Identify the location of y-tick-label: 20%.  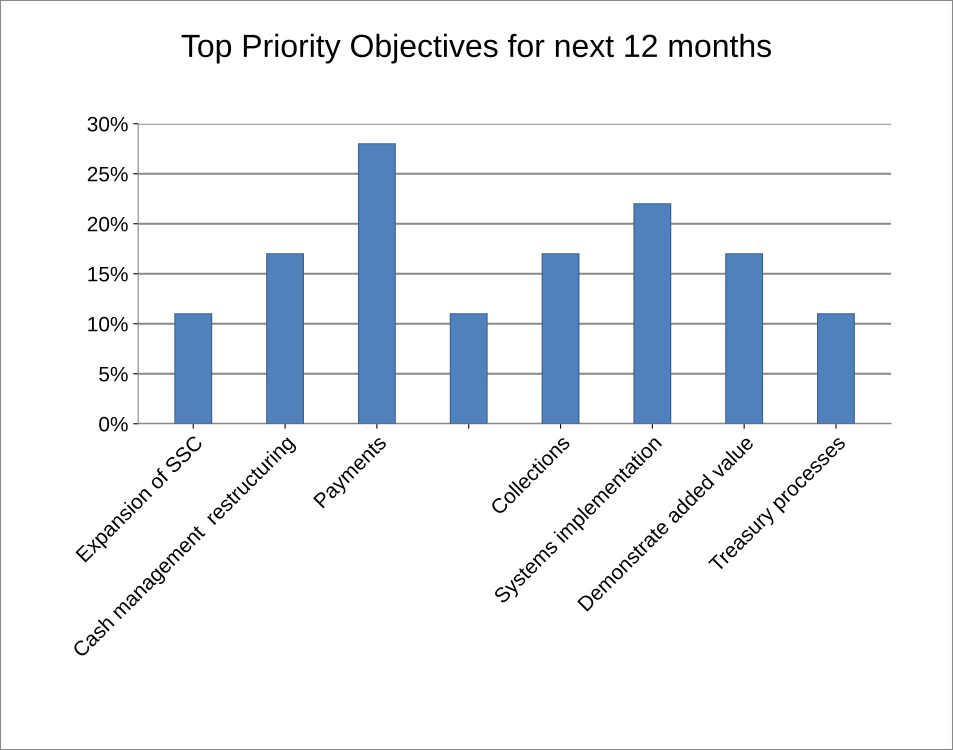
(108, 224).